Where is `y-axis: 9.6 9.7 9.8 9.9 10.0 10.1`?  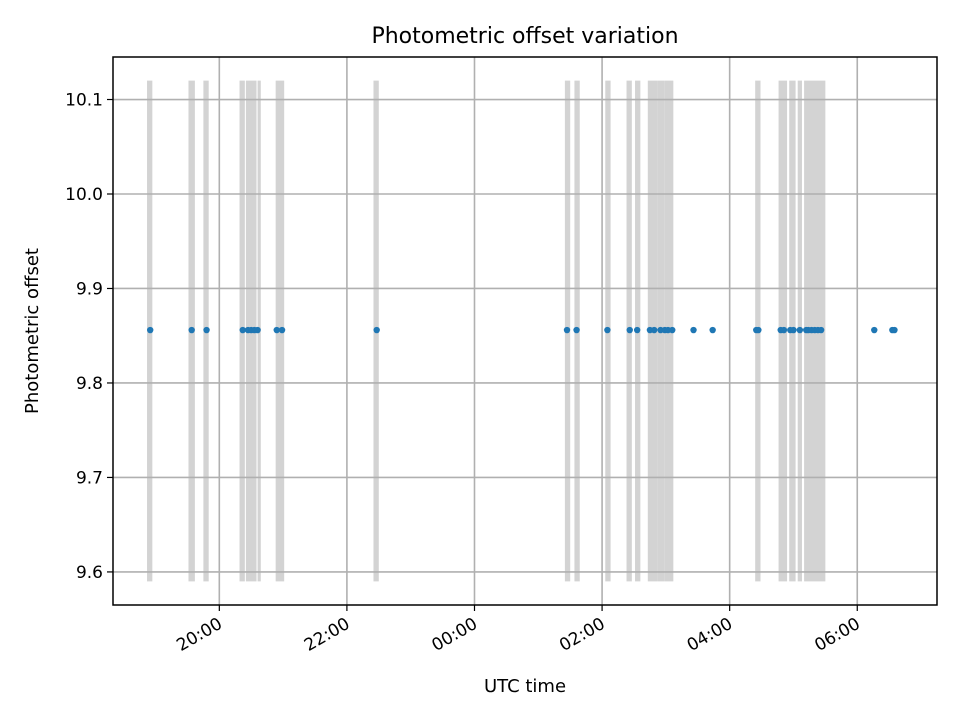
y-axis: 9.6 9.7 9.8 9.9 10.0 10.1 is located at coordinates (89, 337).